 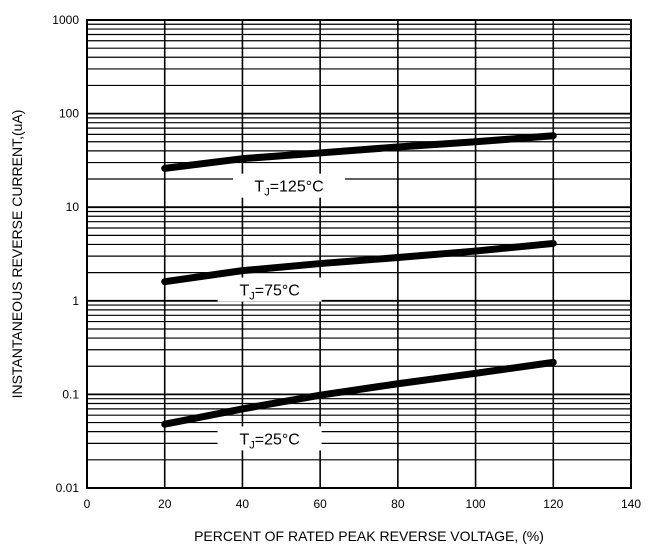 I want to click on curve-label: TJ=75°C, so click(x=269, y=293).